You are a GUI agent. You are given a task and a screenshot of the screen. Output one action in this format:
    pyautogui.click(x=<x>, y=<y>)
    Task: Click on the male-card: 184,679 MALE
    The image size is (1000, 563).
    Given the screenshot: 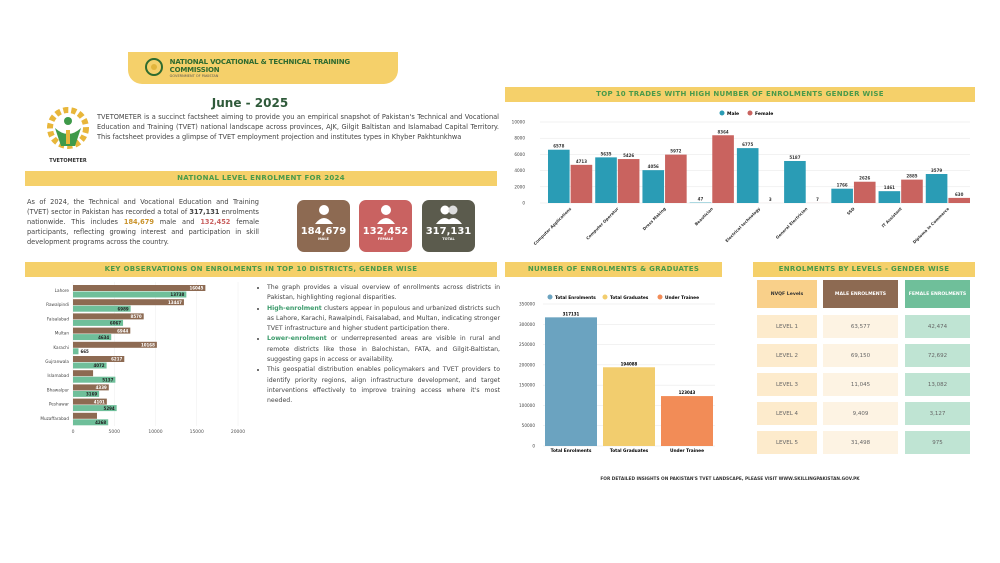 What is the action you would take?
    pyautogui.click(x=323, y=226)
    